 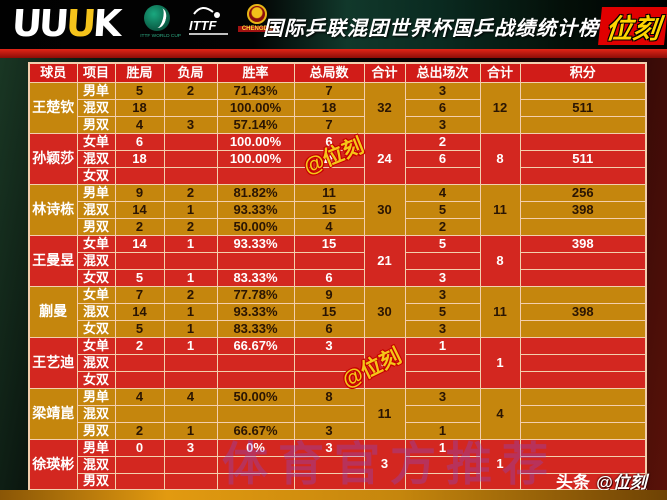 I want to click on appearances-cell: 2, so click(x=442, y=141).